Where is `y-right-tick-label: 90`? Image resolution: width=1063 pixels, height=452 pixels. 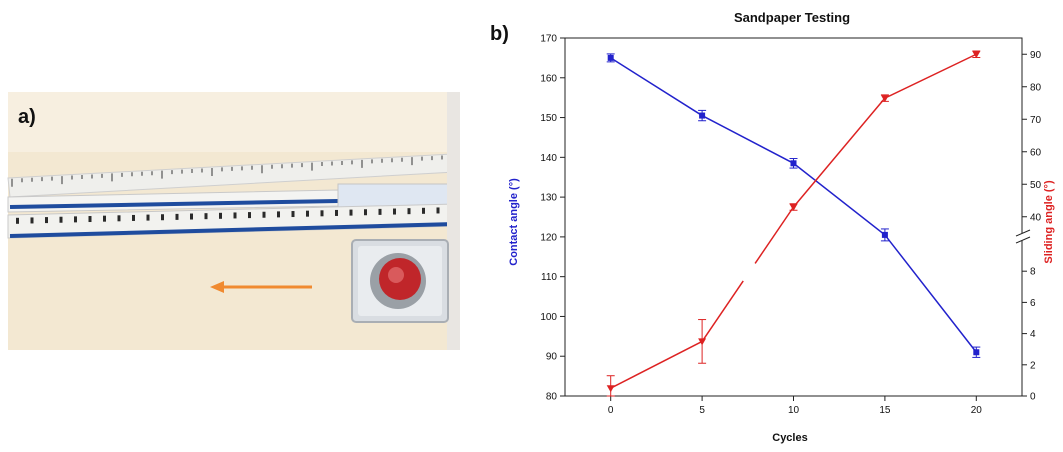
y-right-tick-label: 90 is located at coordinates (1036, 55).